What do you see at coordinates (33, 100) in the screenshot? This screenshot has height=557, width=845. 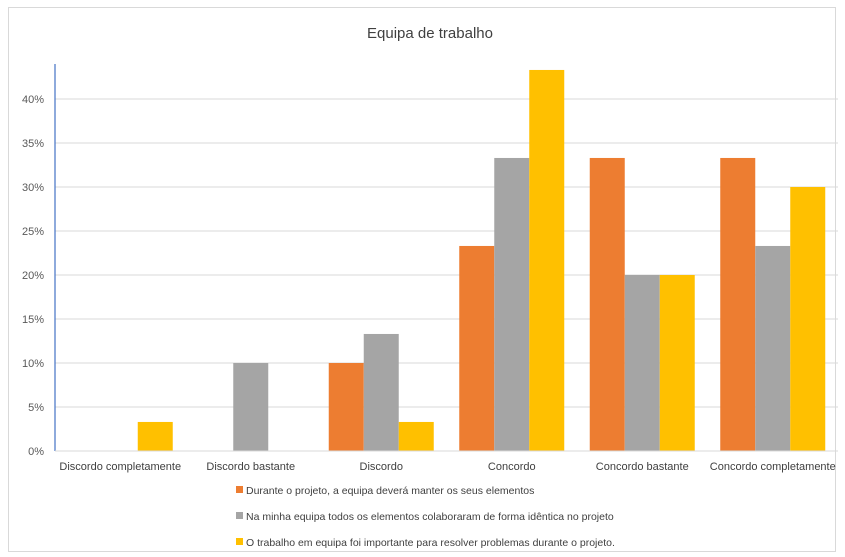 I see `y-tick-label: 40%` at bounding box center [33, 100].